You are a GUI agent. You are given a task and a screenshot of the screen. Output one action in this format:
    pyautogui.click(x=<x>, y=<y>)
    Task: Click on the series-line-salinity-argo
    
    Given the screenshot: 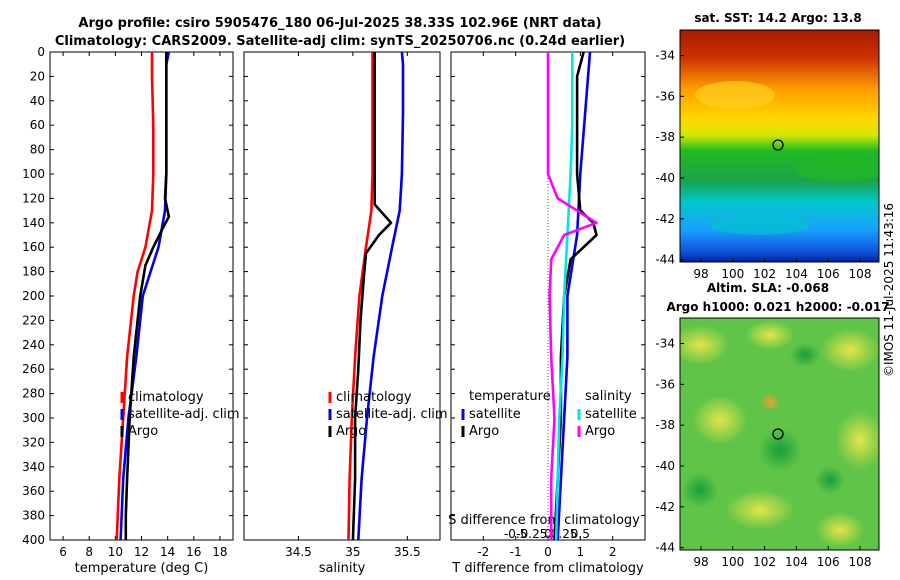 What is the action you would take?
    pyautogui.click(x=572, y=296)
    